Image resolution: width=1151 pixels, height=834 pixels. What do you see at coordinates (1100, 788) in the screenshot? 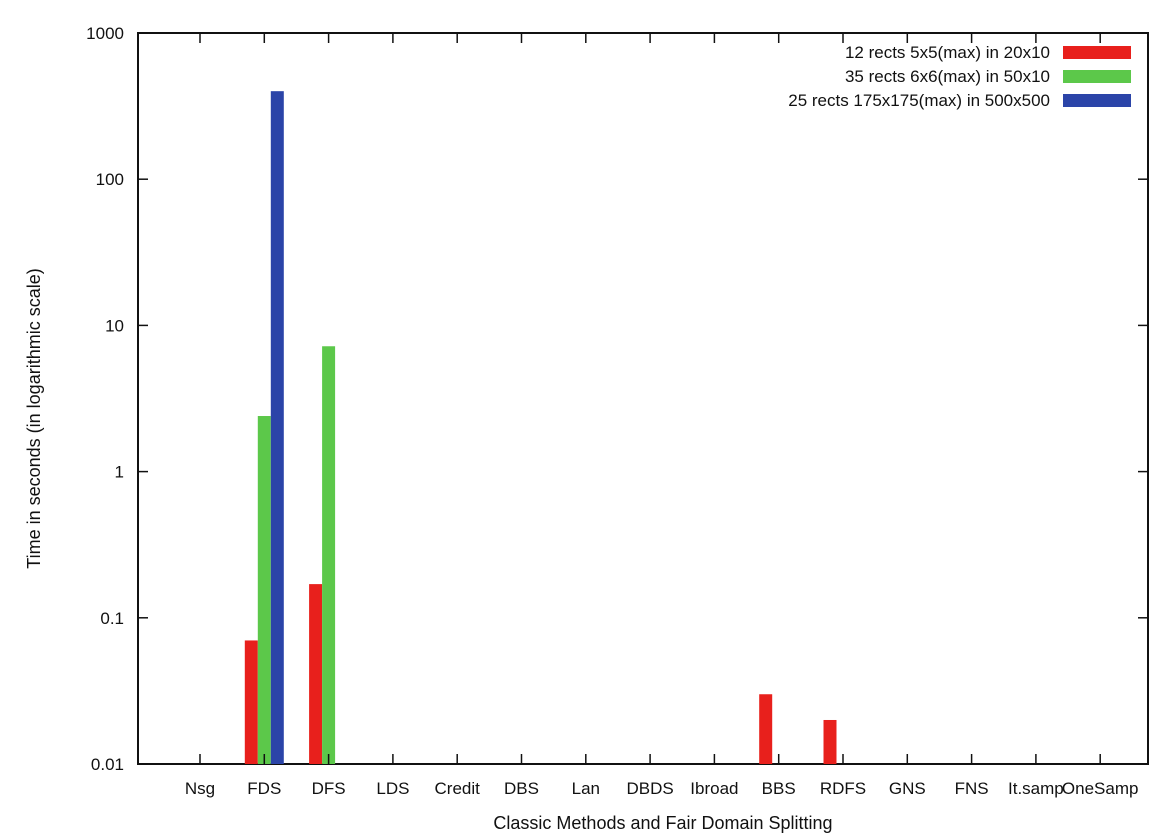
I see `x-tick-label: OneSamp` at bounding box center [1100, 788].